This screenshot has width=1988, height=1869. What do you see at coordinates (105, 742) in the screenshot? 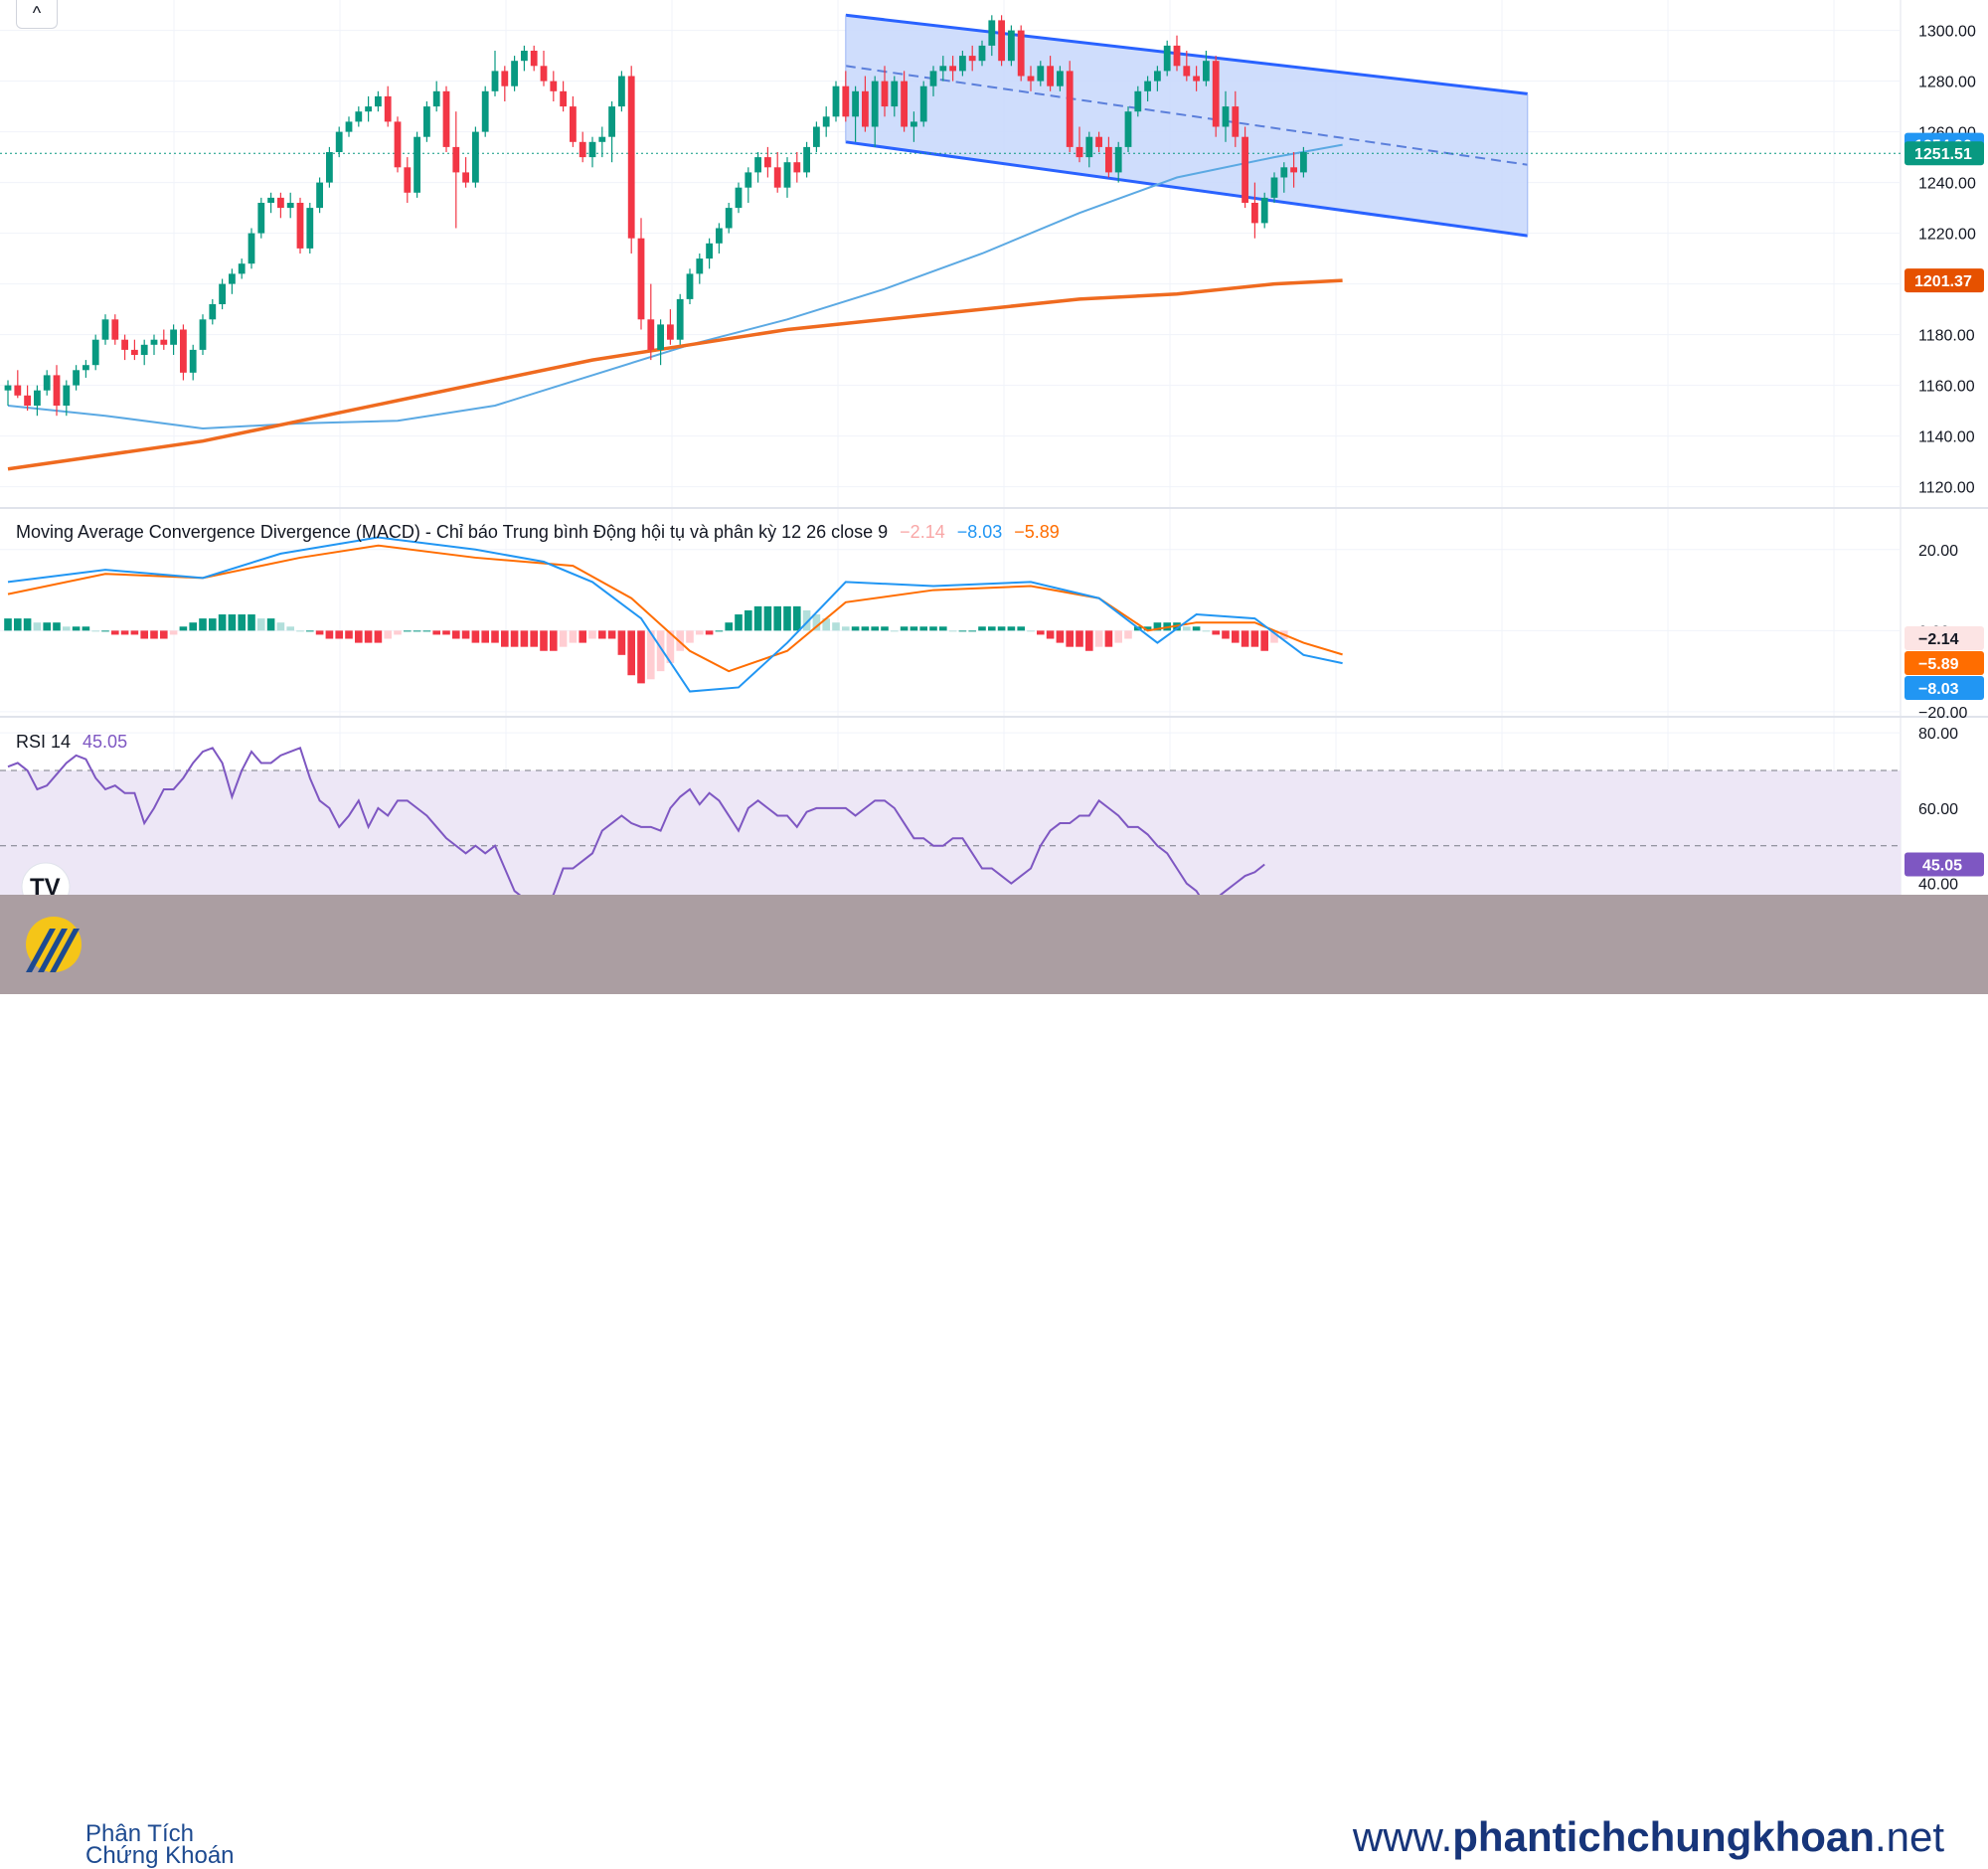
I see `rsi-legend-value: 45.05` at bounding box center [105, 742].